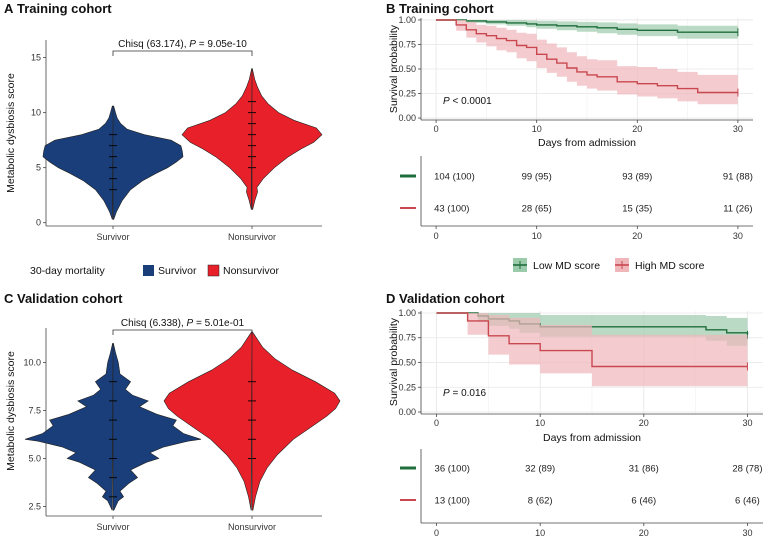  I want to click on panel-d-xtick-label: 20, so click(644, 423).